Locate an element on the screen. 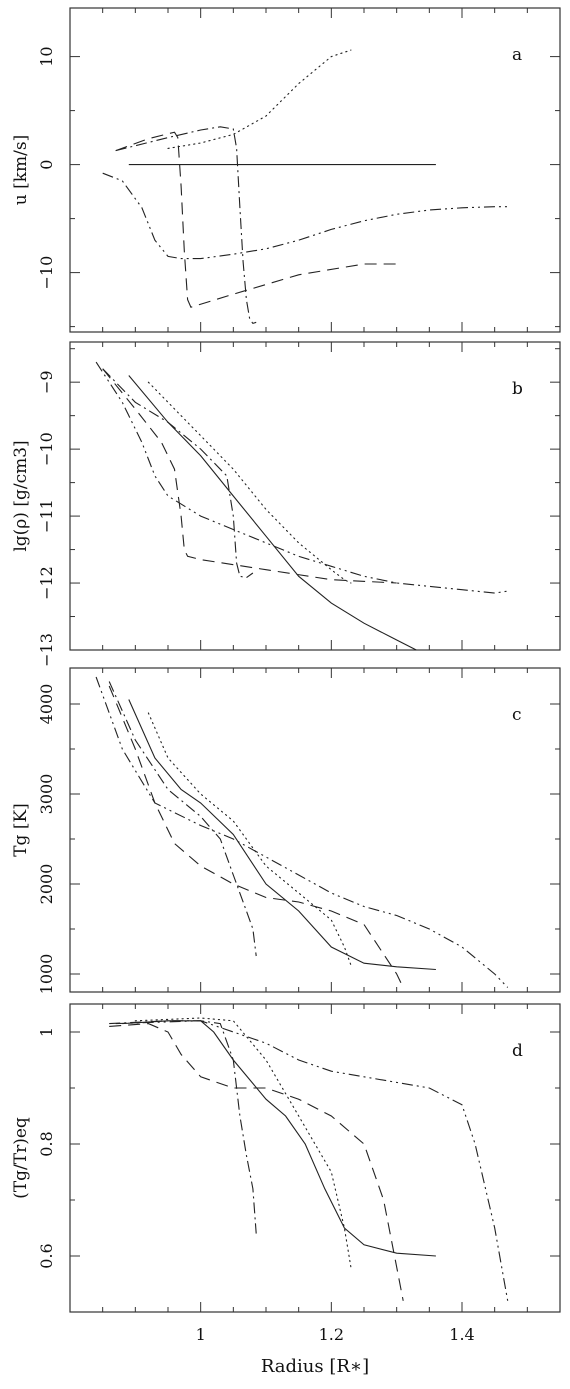 This screenshot has height=1389, width=570. y-tick-label: 1000 is located at coordinates (46, 974).